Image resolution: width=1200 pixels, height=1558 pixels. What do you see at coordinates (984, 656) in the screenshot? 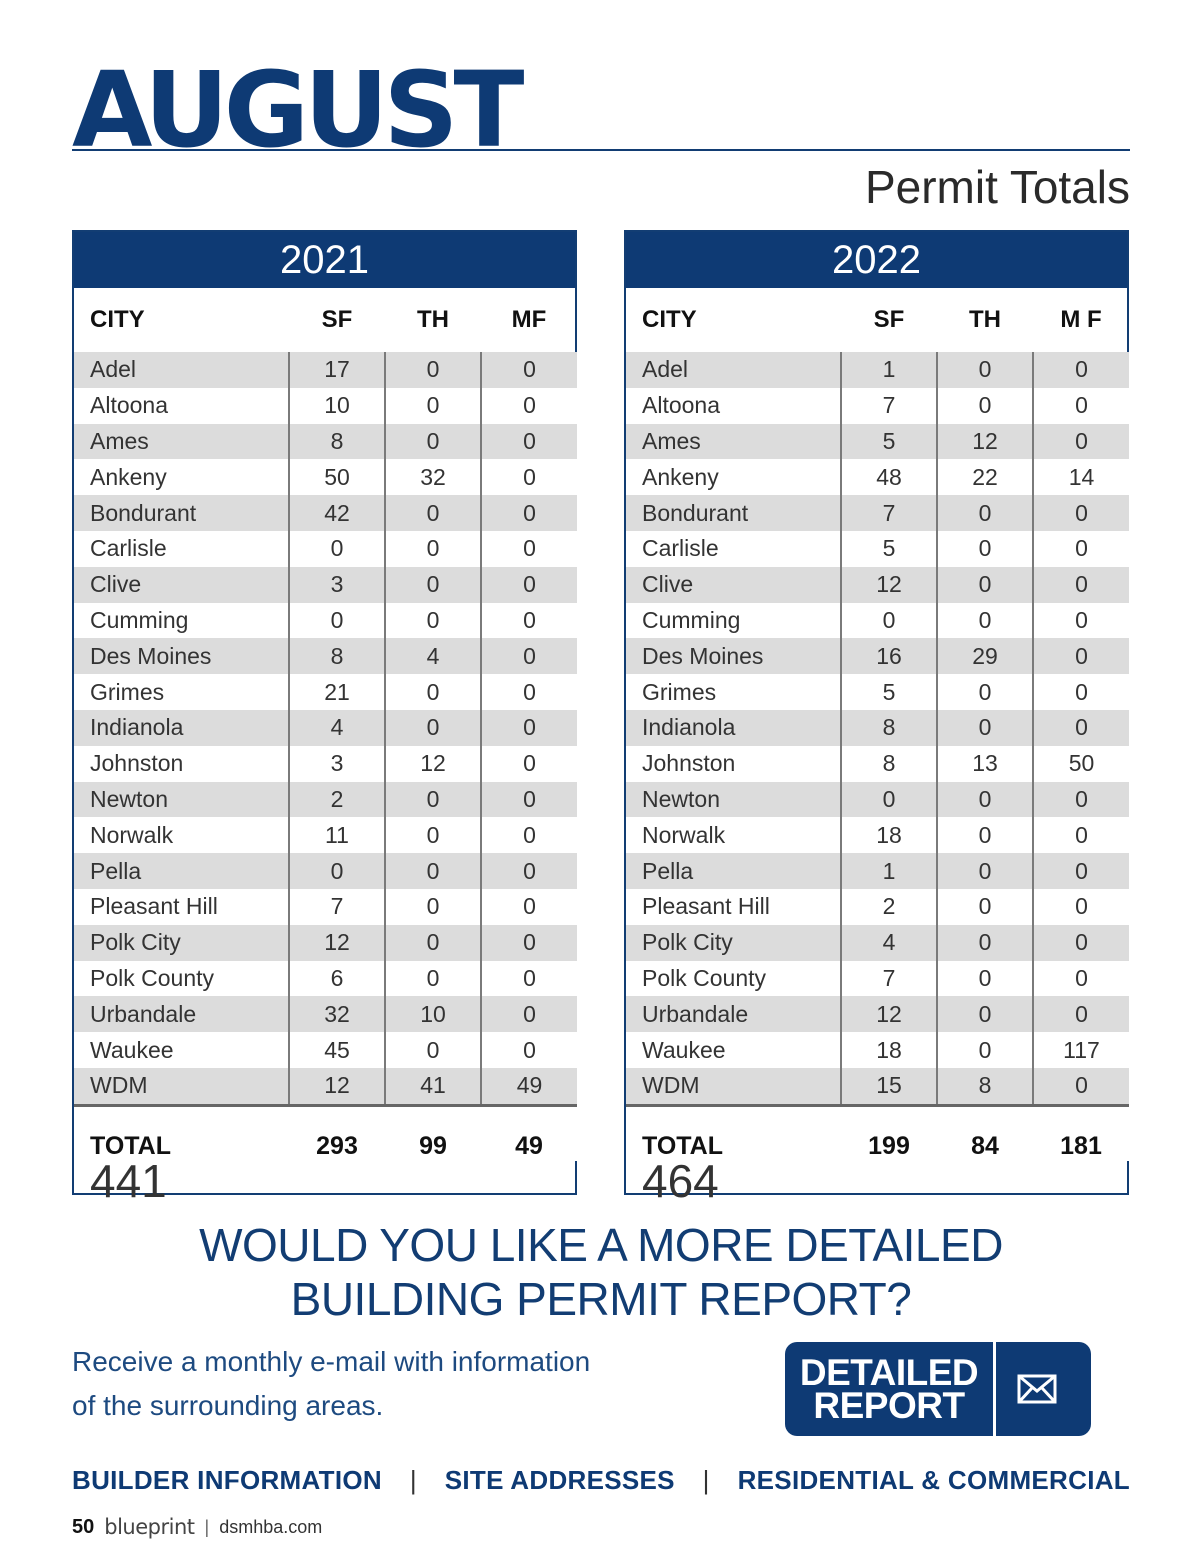
I see `th-cell: 29` at bounding box center [984, 656].